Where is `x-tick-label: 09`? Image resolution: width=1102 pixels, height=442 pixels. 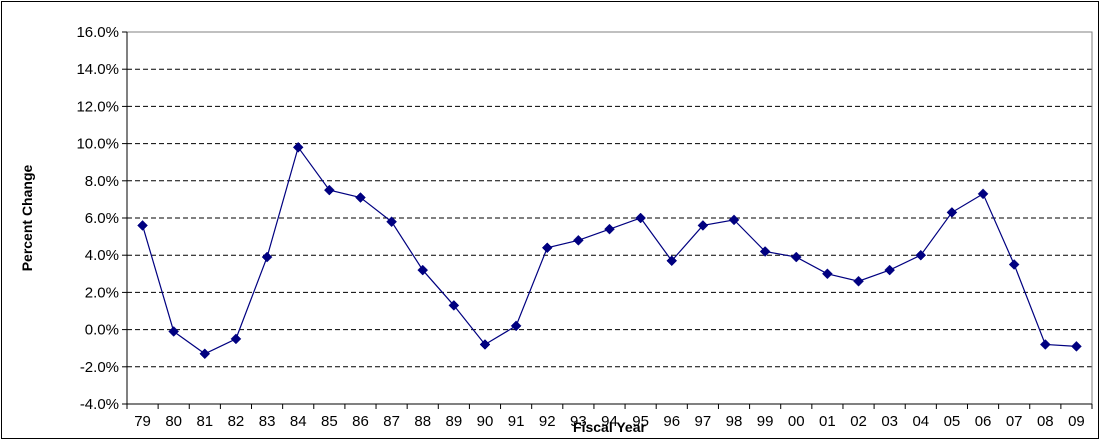
x-tick-label: 09 is located at coordinates (1076, 421).